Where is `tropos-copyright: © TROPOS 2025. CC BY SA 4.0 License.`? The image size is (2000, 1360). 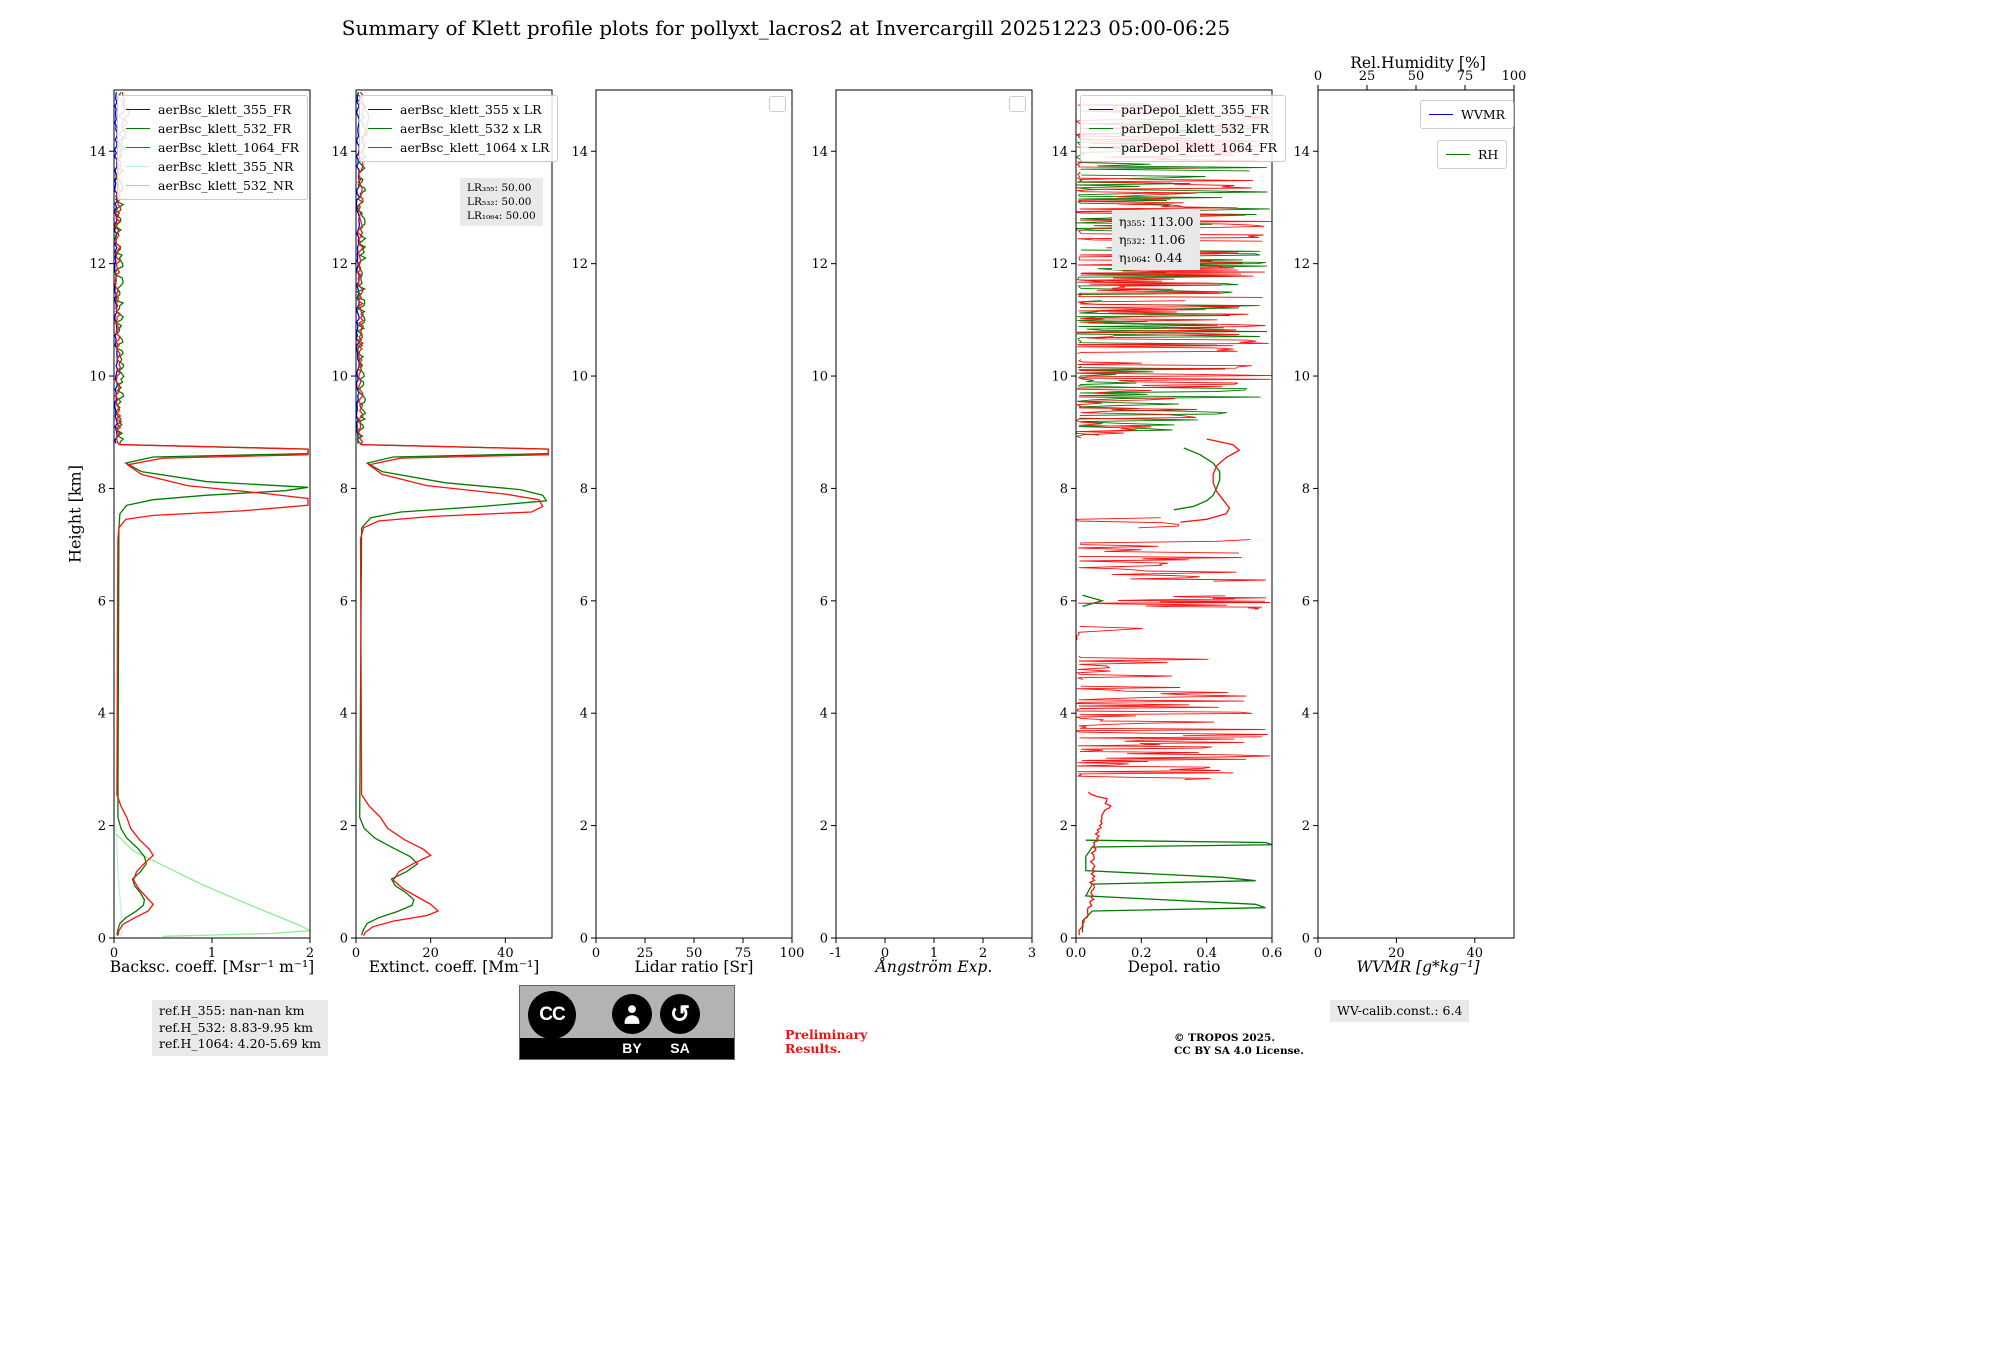
tropos-copyright: © TROPOS 2025. CC BY SA 4.0 License. is located at coordinates (1239, 1045).